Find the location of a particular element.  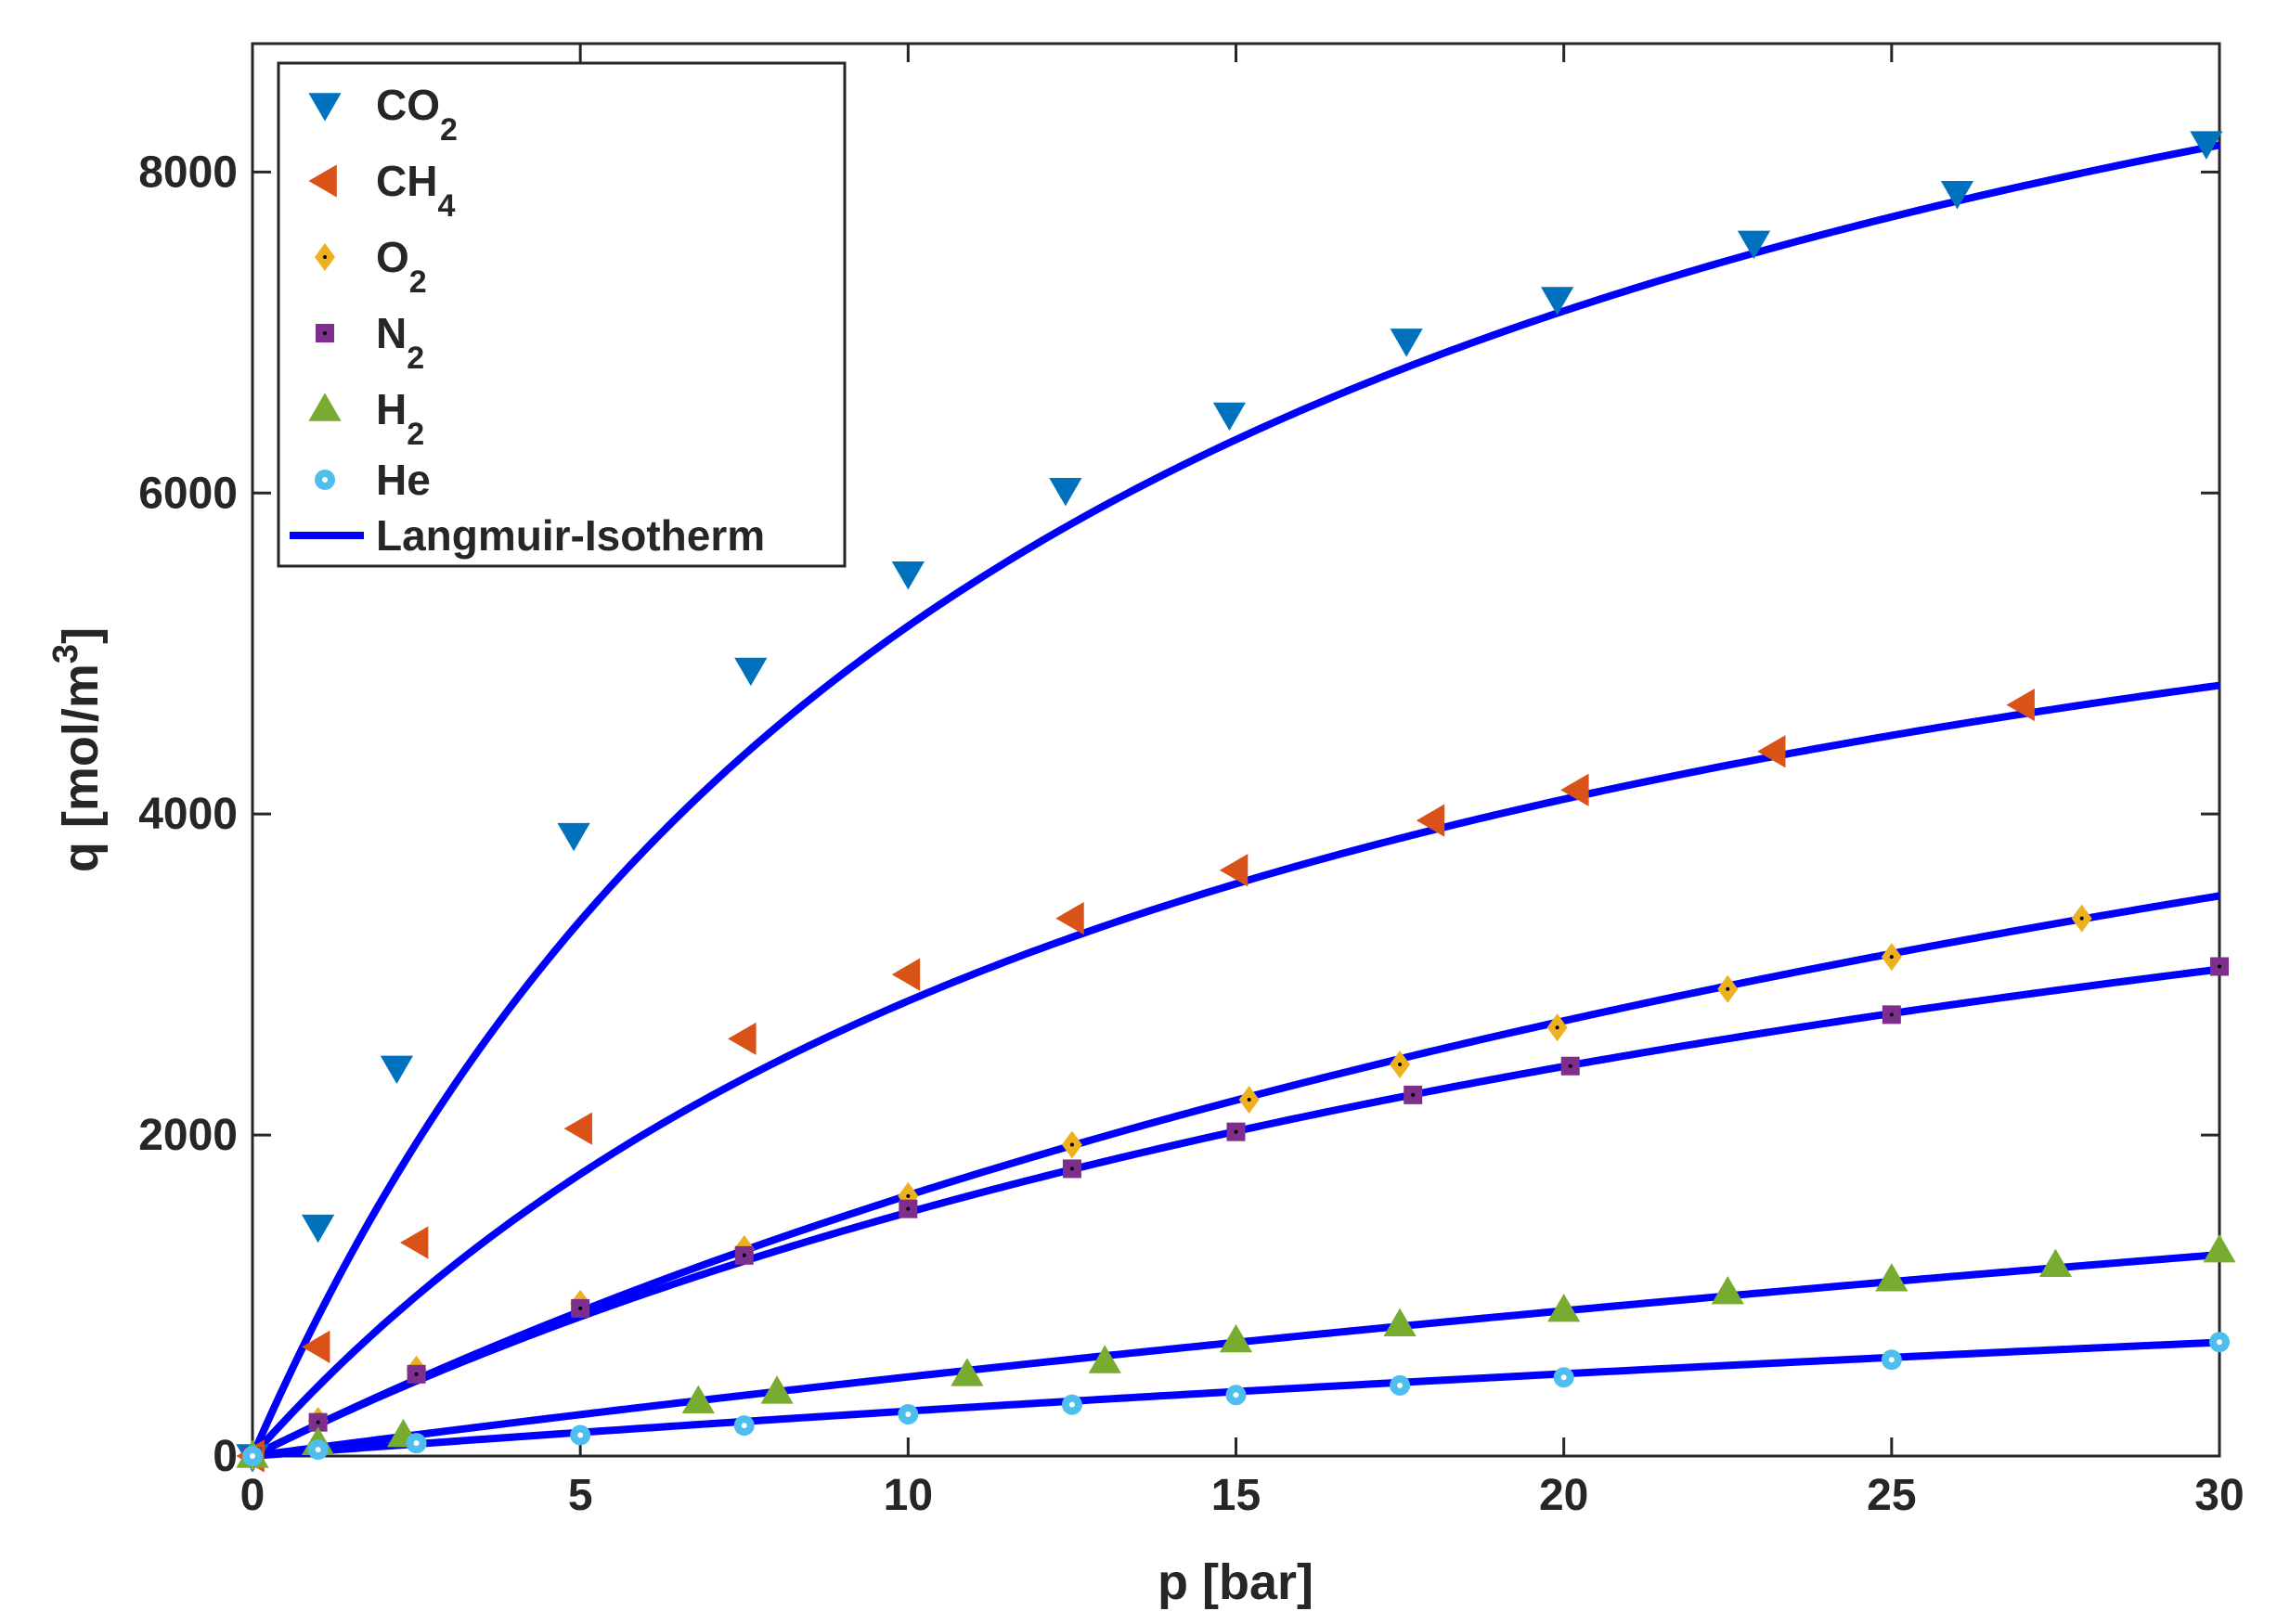

legend-label-co2: CO2 is located at coordinates (417, 115).